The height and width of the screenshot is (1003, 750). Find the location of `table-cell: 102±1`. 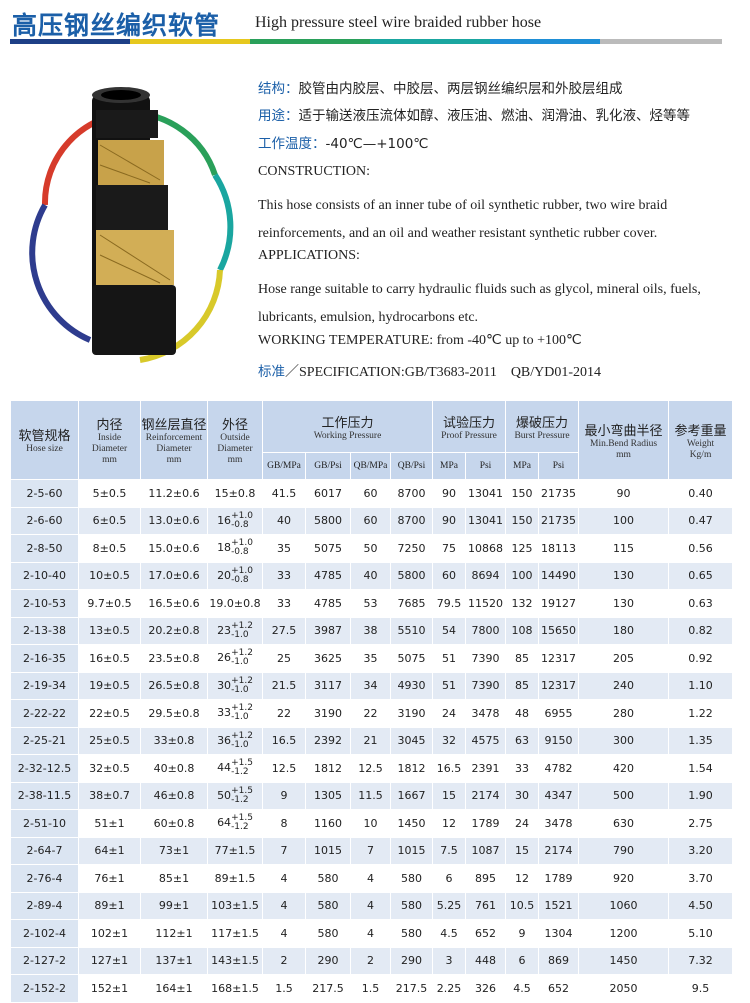

table-cell: 102±1 is located at coordinates (109, 933).